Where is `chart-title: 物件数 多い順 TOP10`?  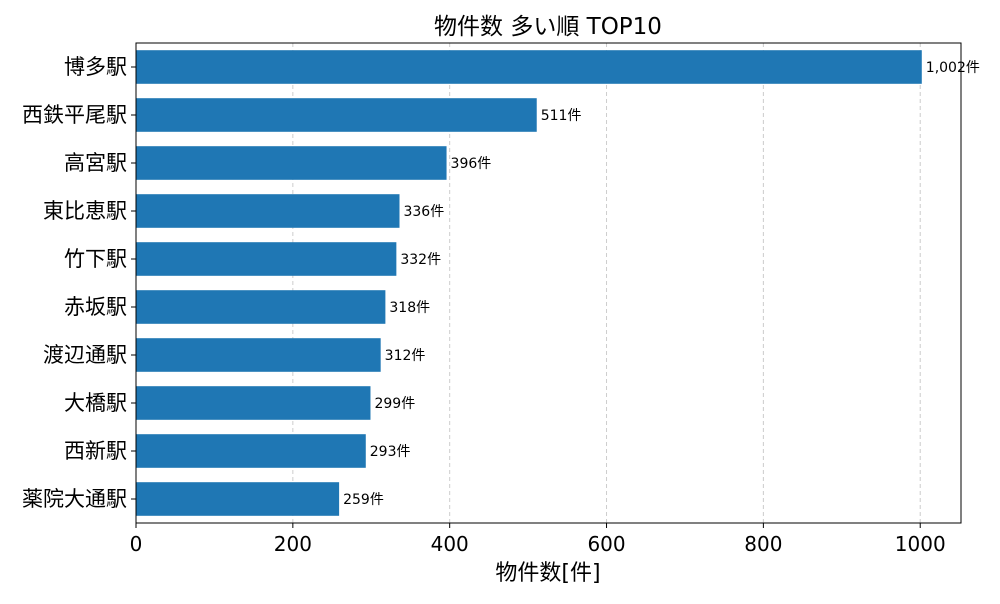 chart-title: 物件数 多い順 TOP10 is located at coordinates (548, 27).